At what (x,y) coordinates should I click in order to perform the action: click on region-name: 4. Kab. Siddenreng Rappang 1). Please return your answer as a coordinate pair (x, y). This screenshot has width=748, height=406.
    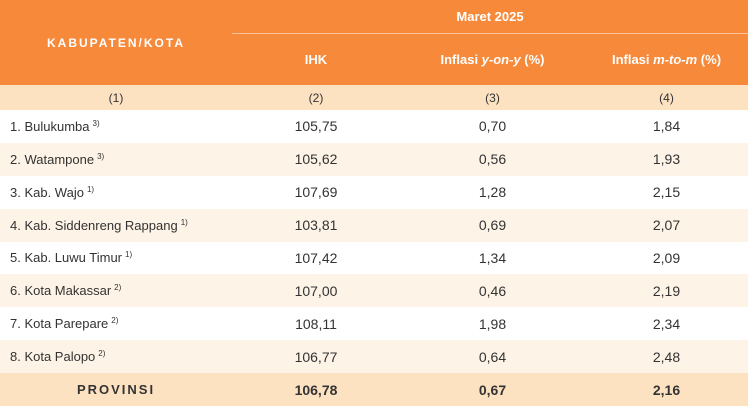
    Looking at the image, I should click on (116, 225).